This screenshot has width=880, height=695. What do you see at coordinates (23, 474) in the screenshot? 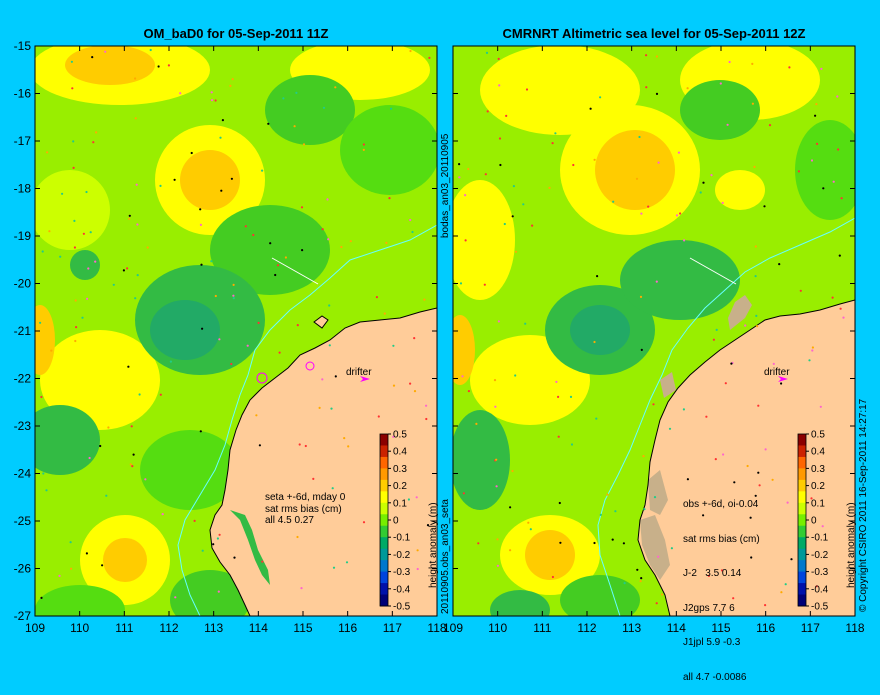
I see `y-tick-label: -24` at bounding box center [23, 474].